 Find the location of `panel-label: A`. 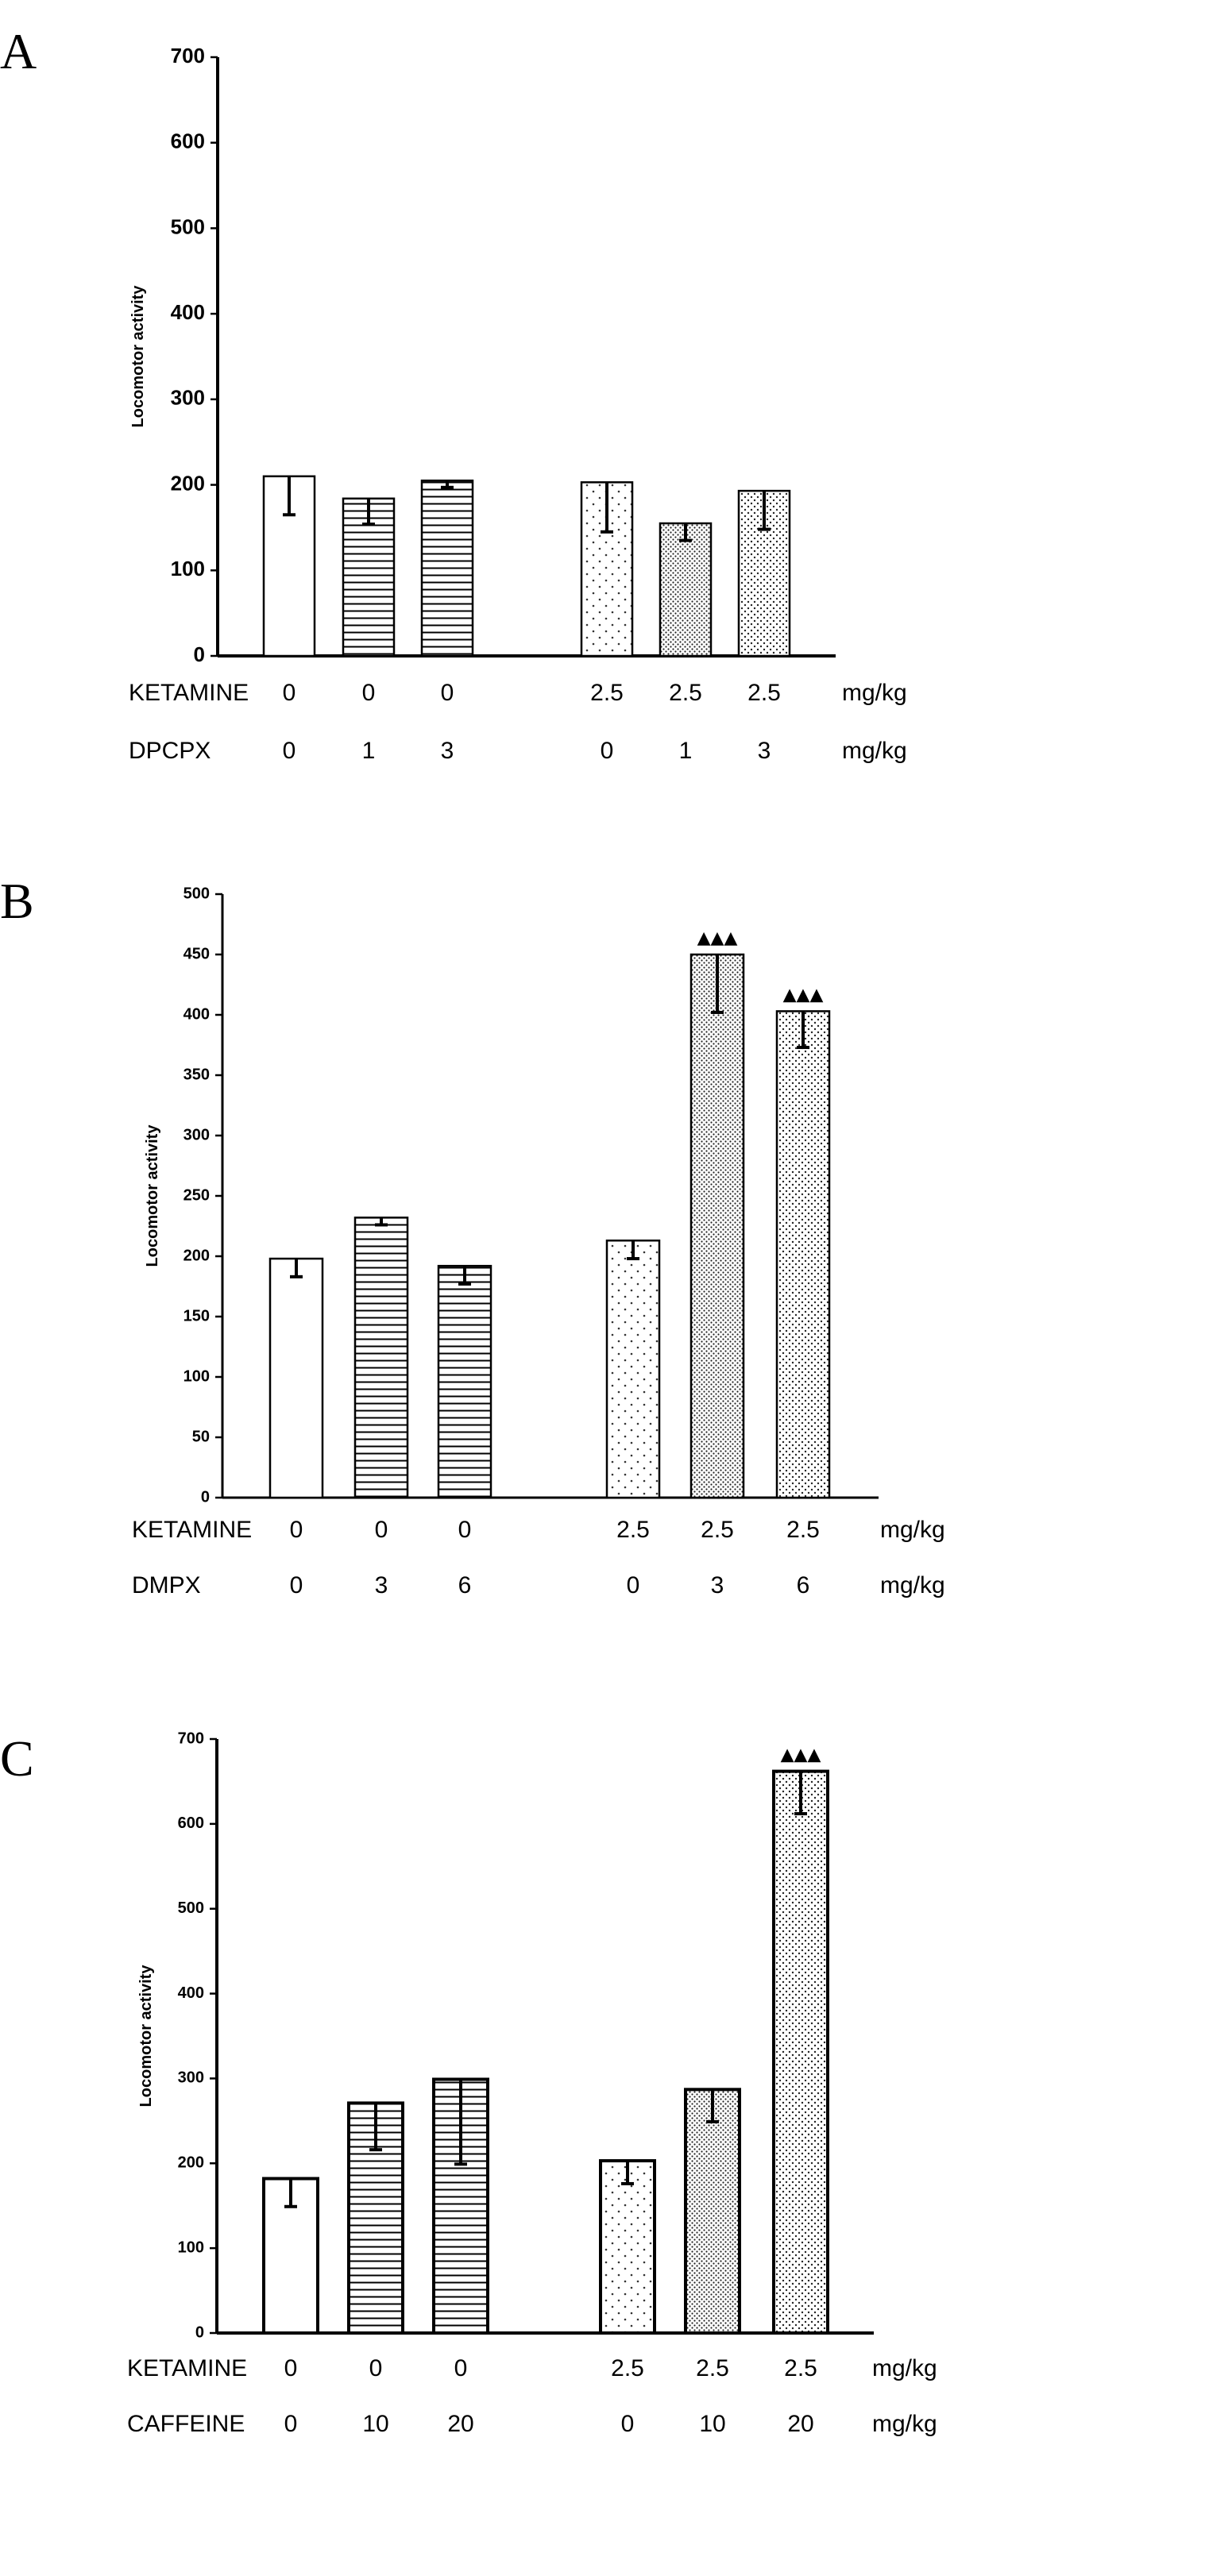

panel-label: A is located at coordinates (18, 51).